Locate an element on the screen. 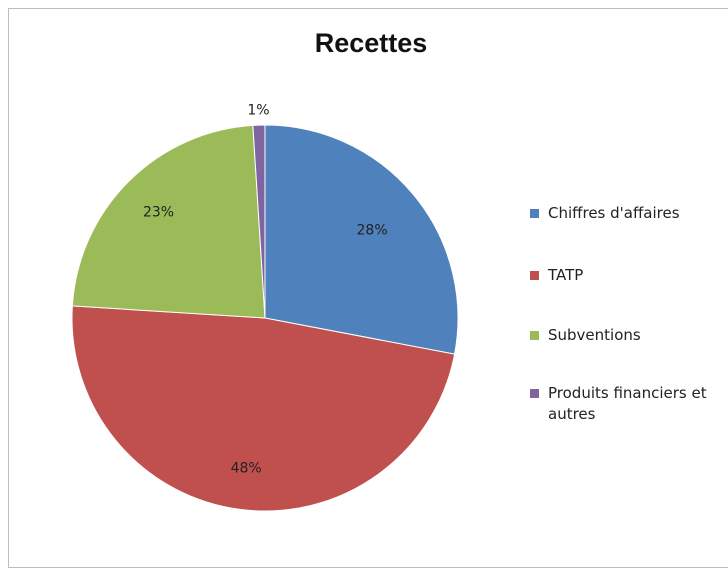 The width and height of the screenshot is (728, 568). data-label-subventions: 23% is located at coordinates (158, 213).